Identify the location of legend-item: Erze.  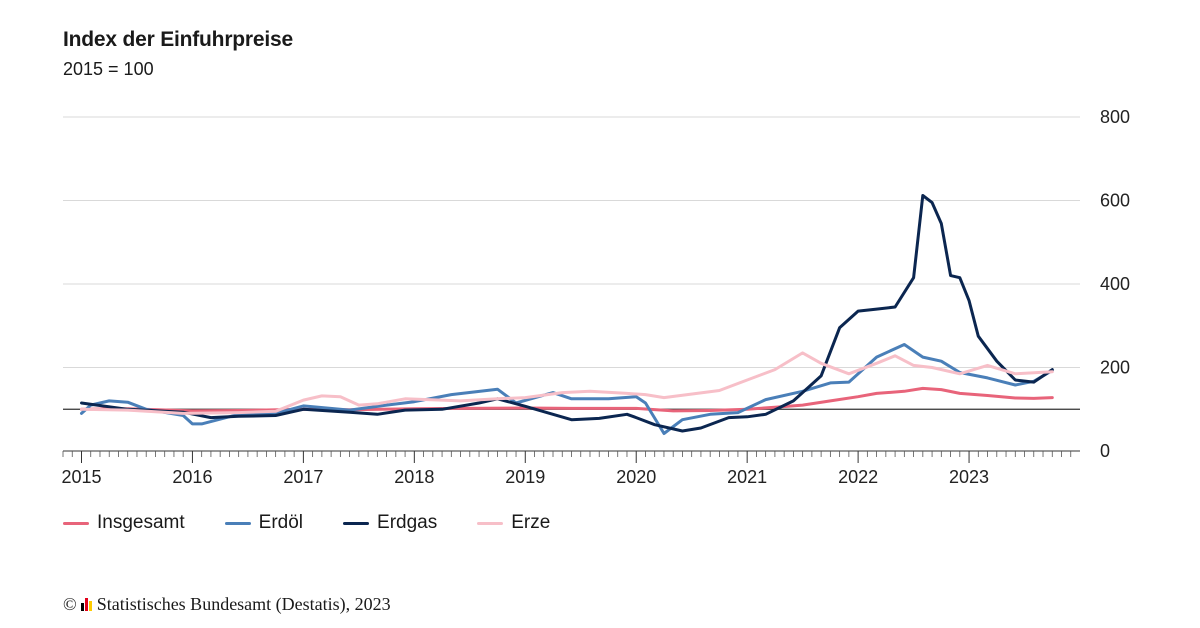
(513, 523).